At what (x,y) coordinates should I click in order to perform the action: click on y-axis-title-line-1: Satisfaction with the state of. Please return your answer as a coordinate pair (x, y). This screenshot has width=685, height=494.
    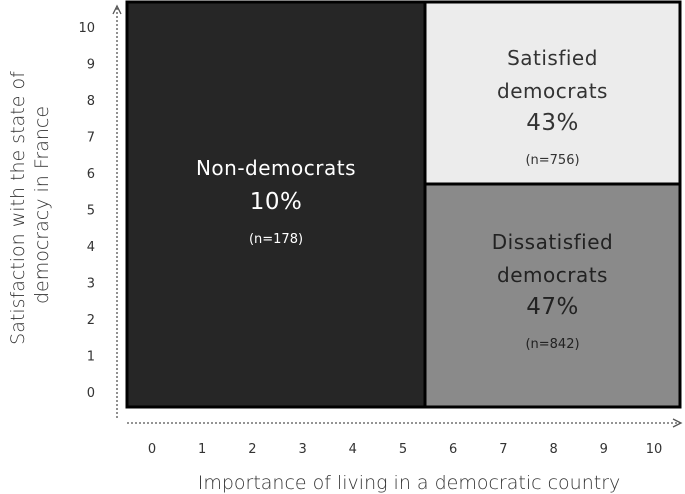
    Looking at the image, I should click on (18, 208).